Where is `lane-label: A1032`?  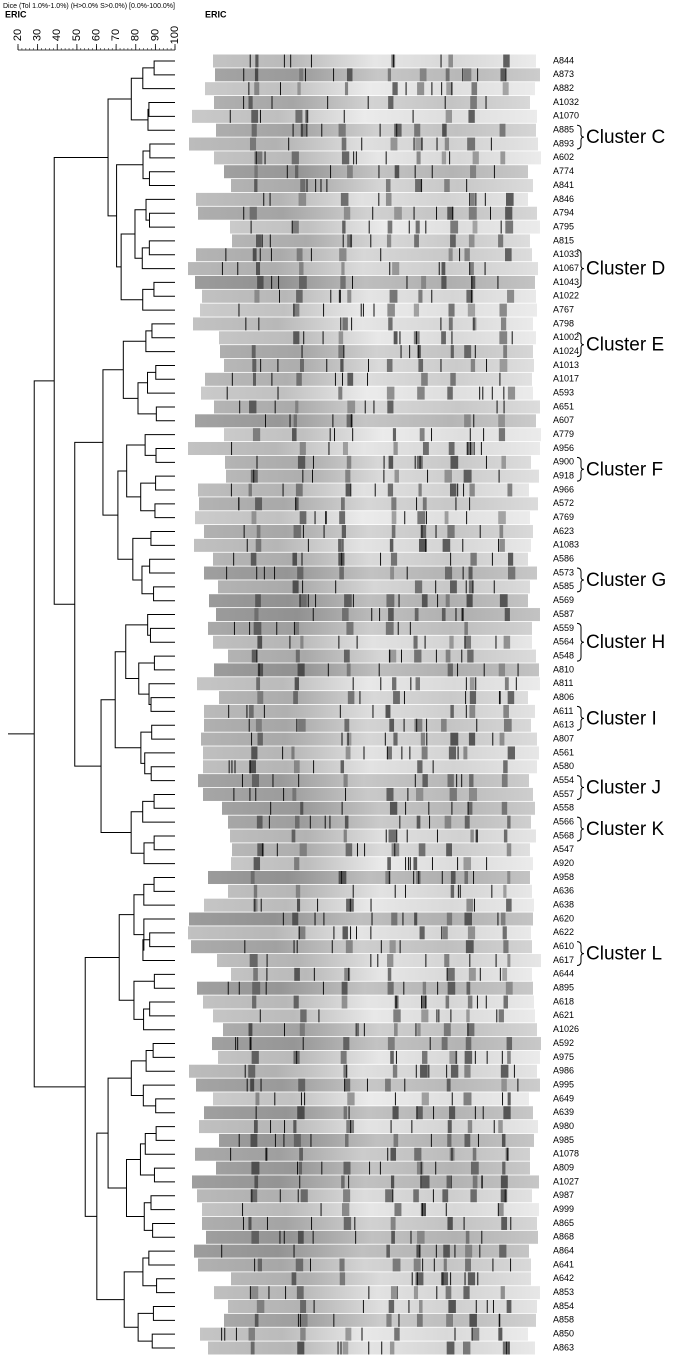
lane-label: A1032 is located at coordinates (566, 102).